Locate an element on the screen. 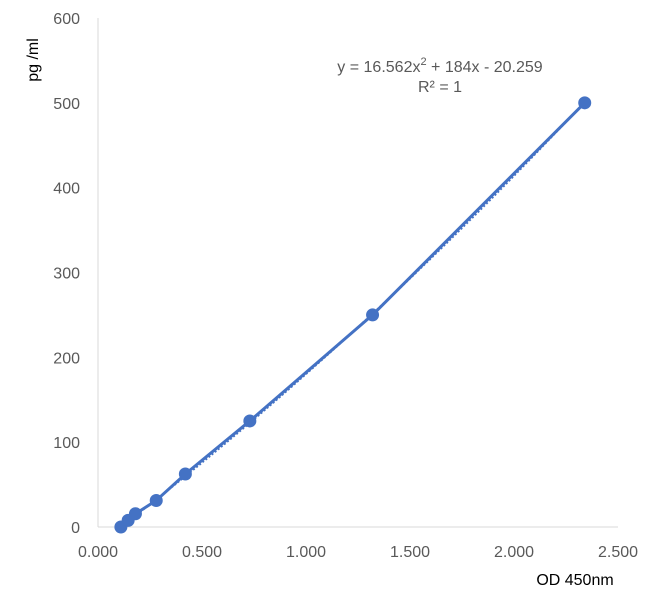 The width and height of the screenshot is (650, 595). trendline-equation: y = 16.562x2 + 184x - 20.259 is located at coordinates (439, 66).